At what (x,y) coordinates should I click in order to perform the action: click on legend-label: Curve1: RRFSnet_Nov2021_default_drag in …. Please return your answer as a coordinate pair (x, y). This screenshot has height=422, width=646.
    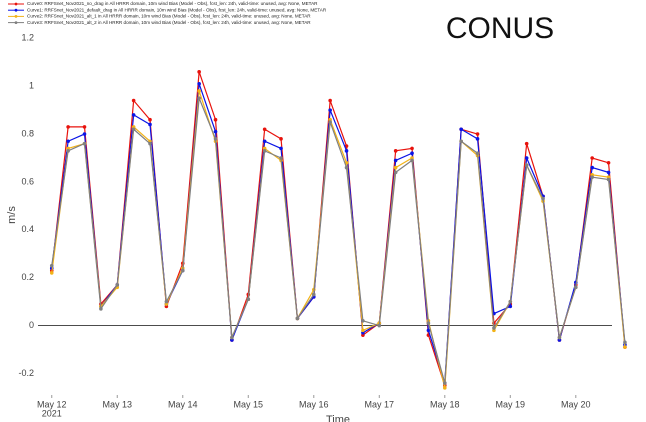
    Looking at the image, I should click on (177, 9).